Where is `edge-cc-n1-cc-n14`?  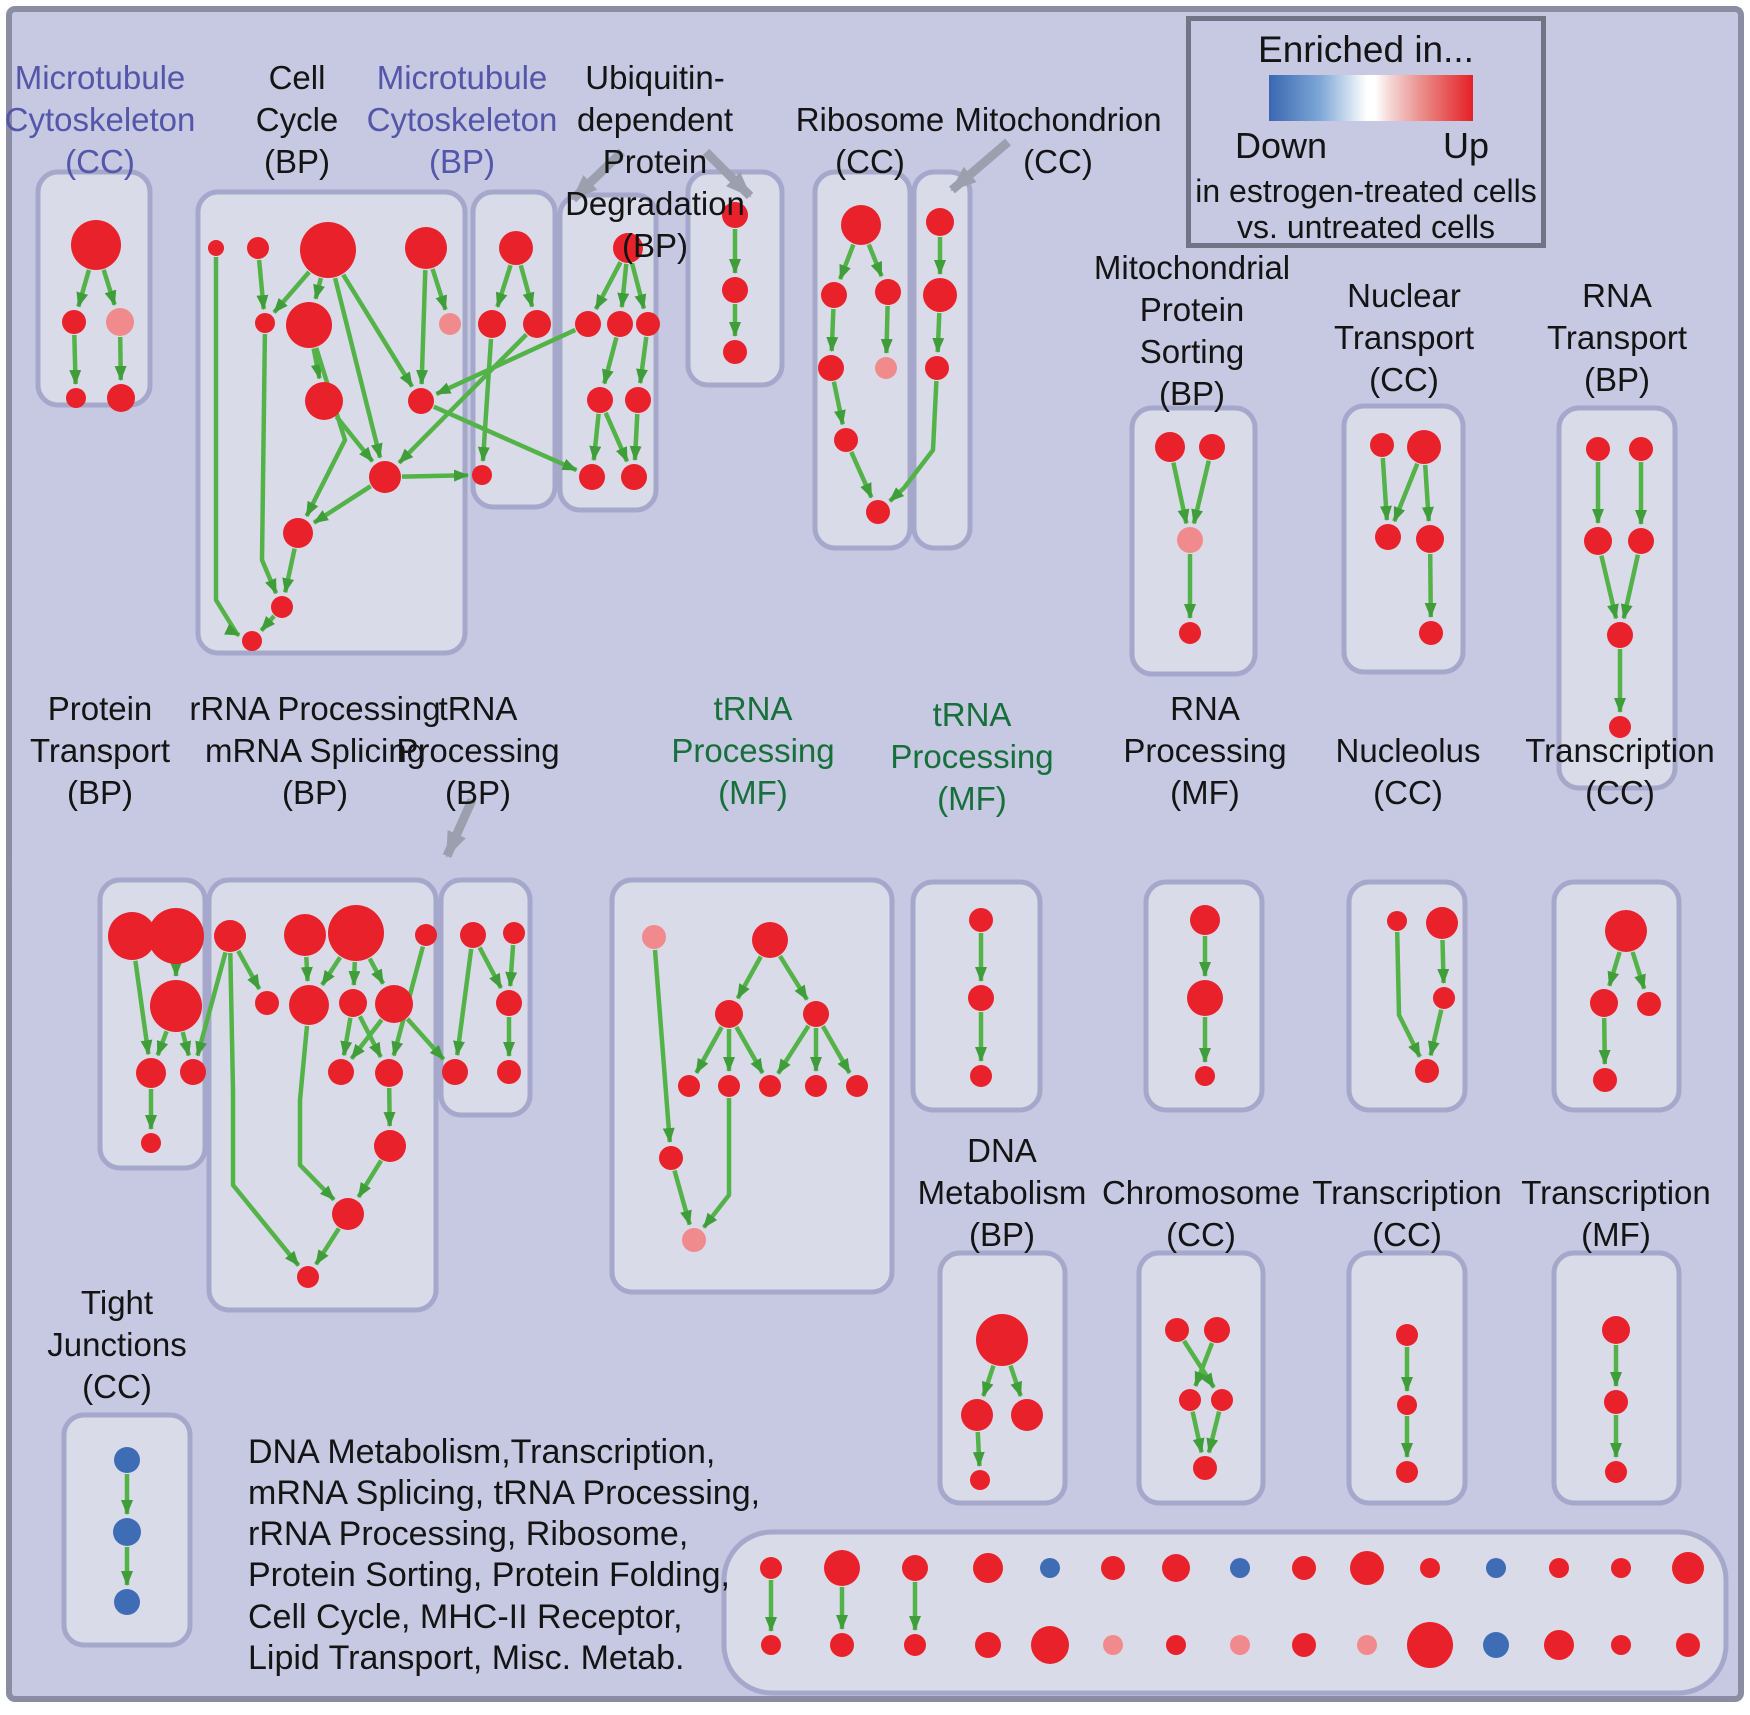
edge-cc-n1-cc-n14 is located at coordinates (227, 447).